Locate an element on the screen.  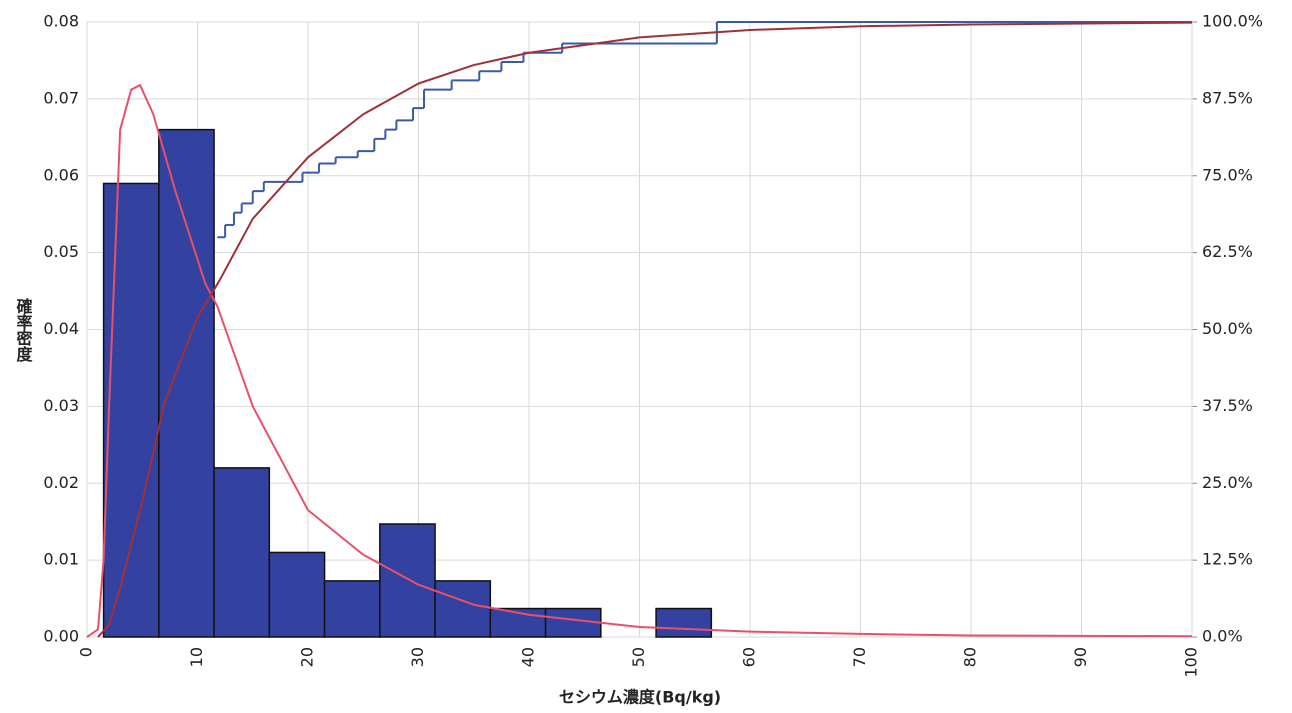
y2-tick-label: 75.0% is located at coordinates (1227, 174).